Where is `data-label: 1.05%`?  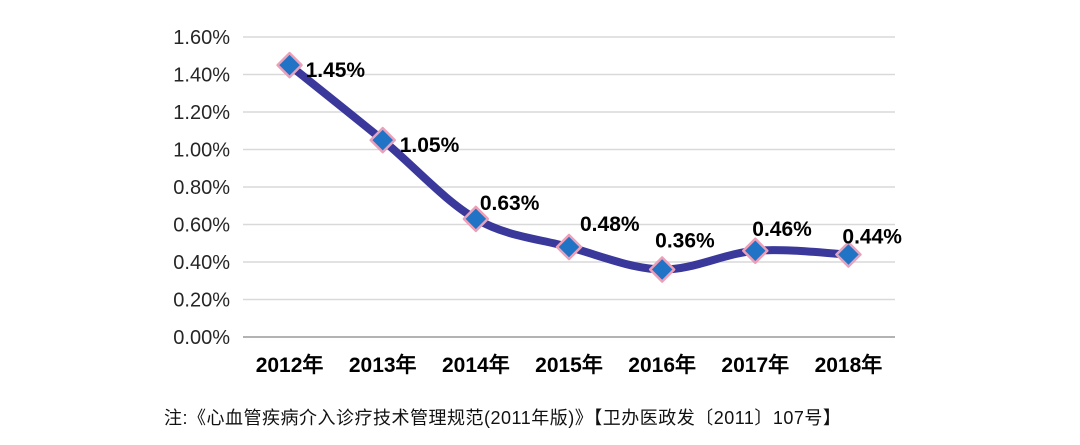
data-label: 1.05% is located at coordinates (430, 145).